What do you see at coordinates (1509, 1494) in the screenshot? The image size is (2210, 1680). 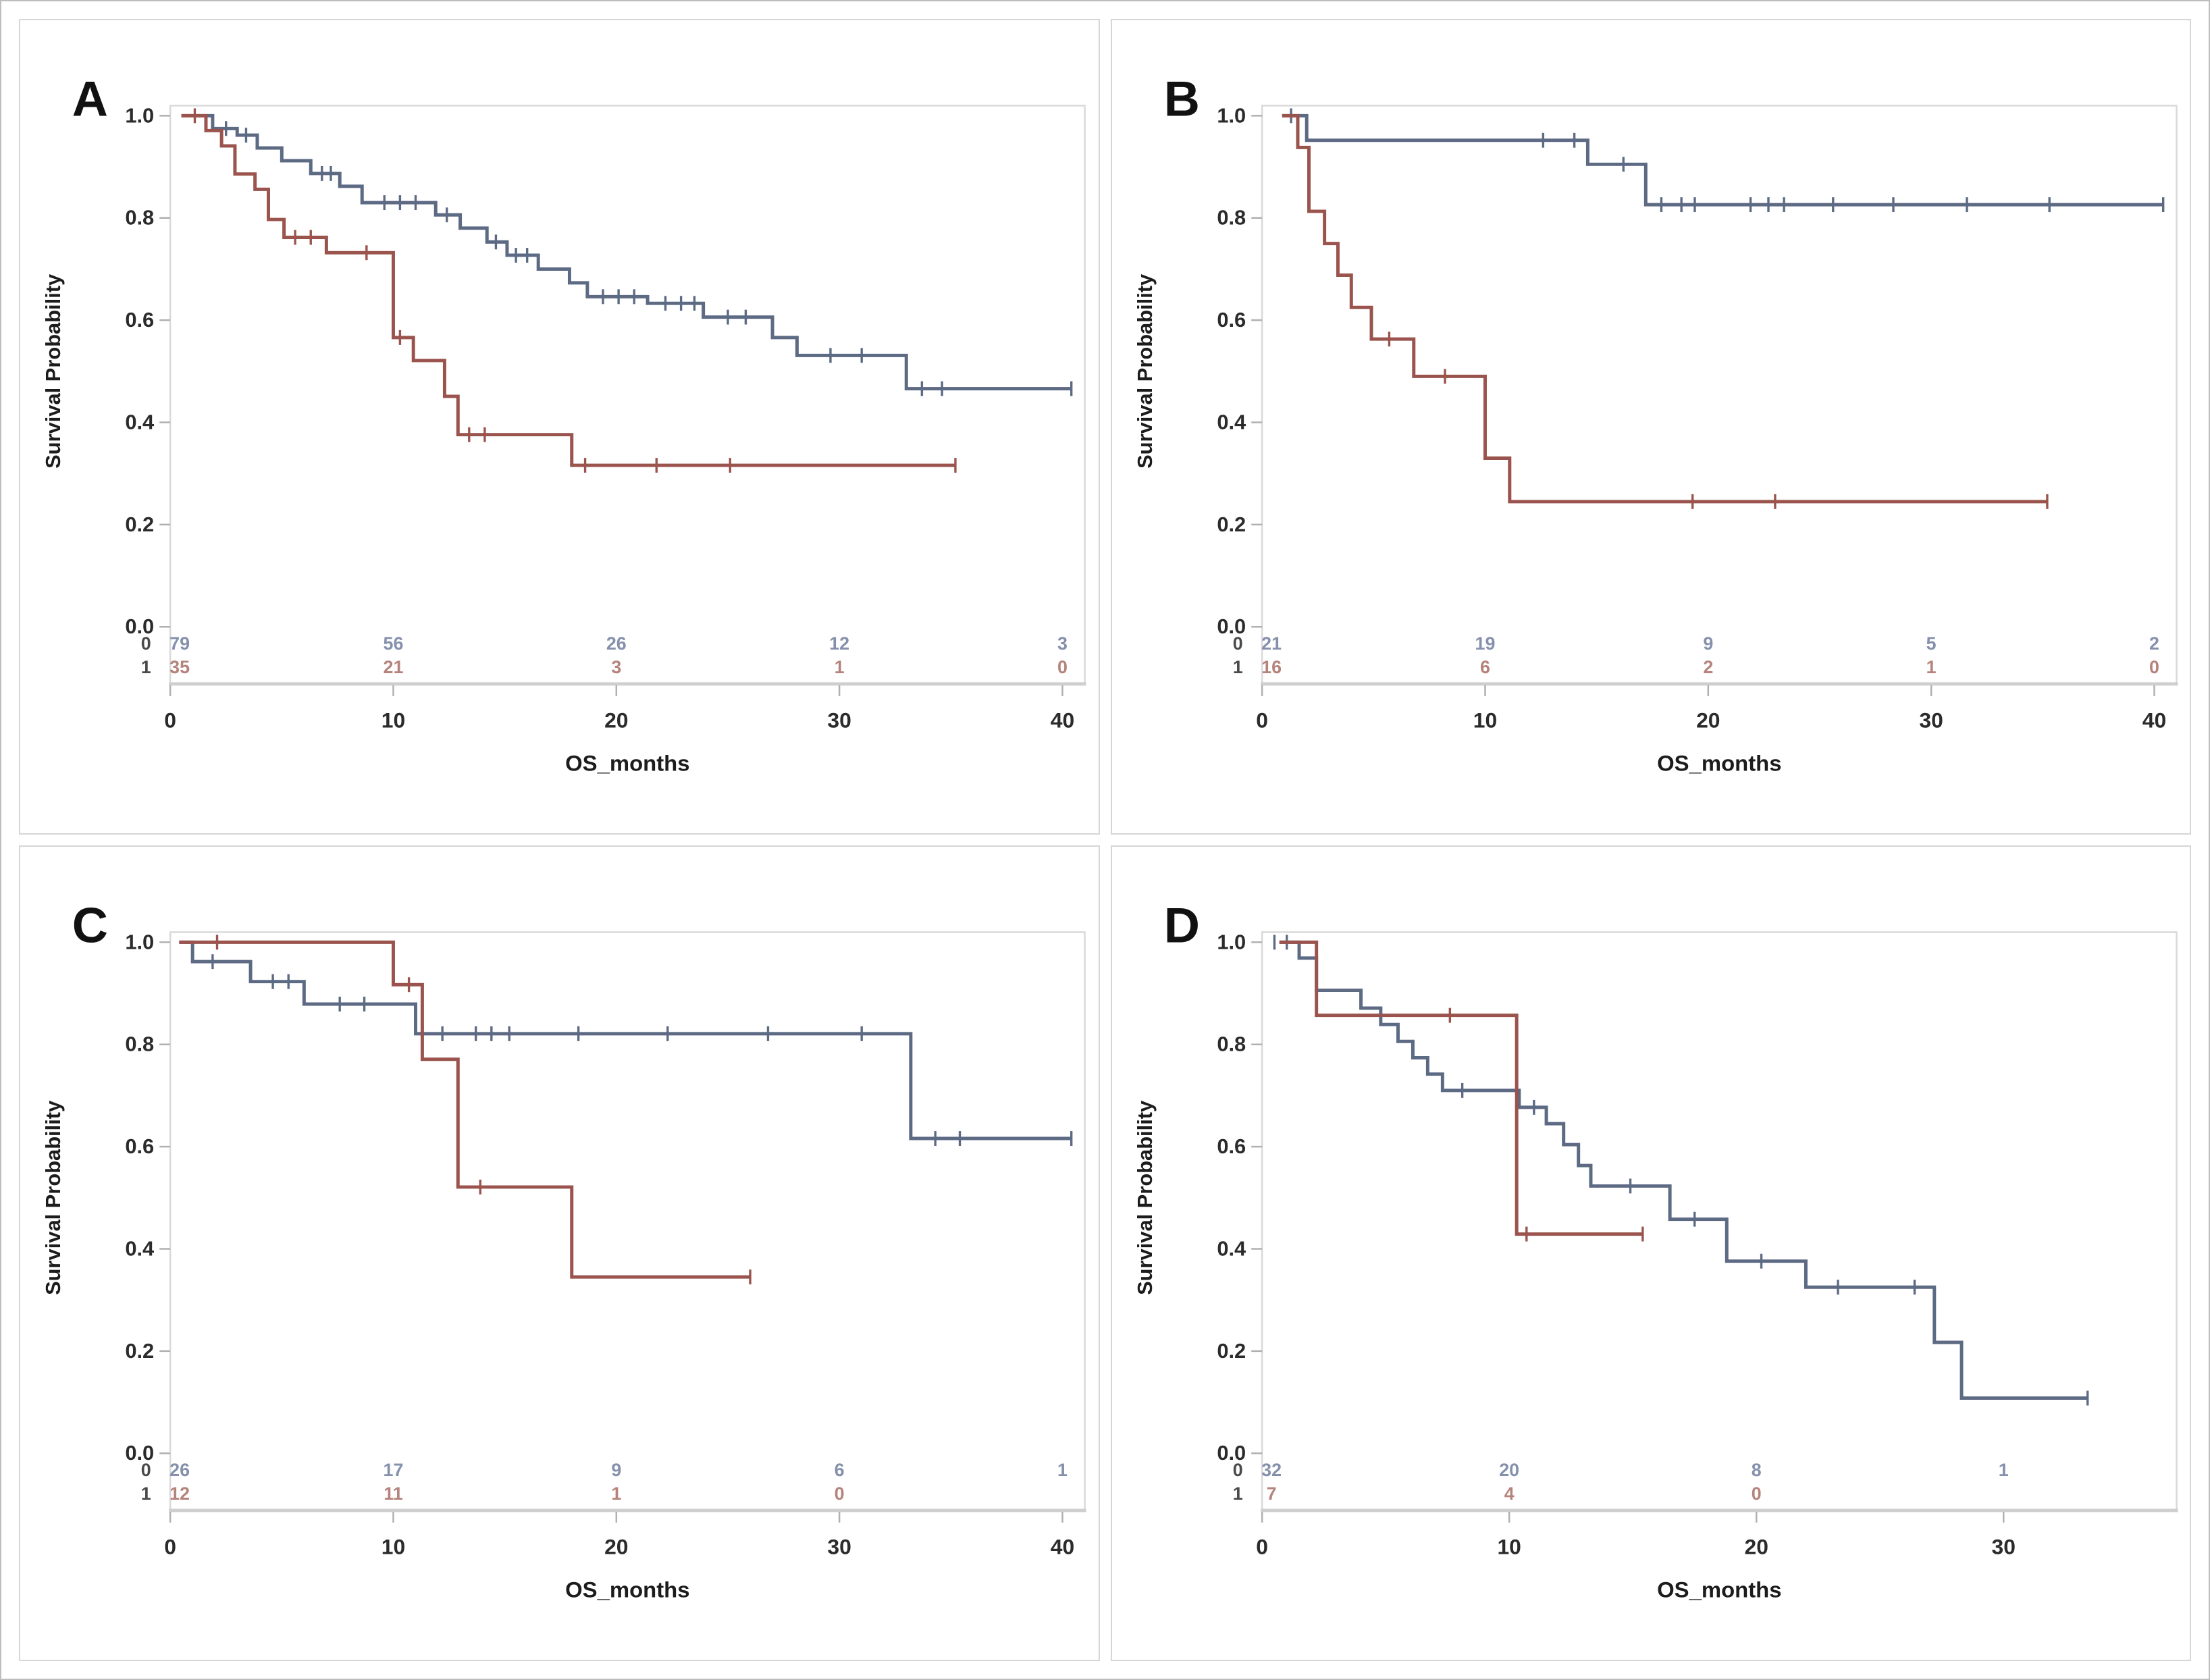 I see `at-risk-value: 4` at bounding box center [1509, 1494].